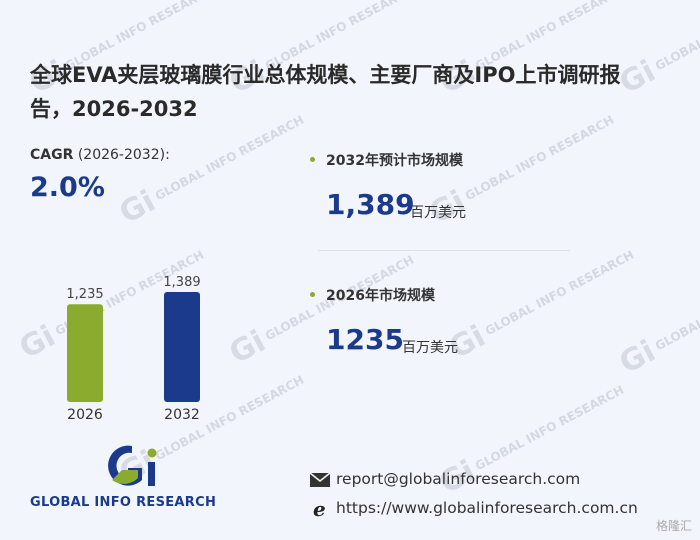 This screenshot has width=700, height=540. Describe the element at coordinates (123, 155) in the screenshot. I see `cagr-label-period: (2026-2032):` at that location.